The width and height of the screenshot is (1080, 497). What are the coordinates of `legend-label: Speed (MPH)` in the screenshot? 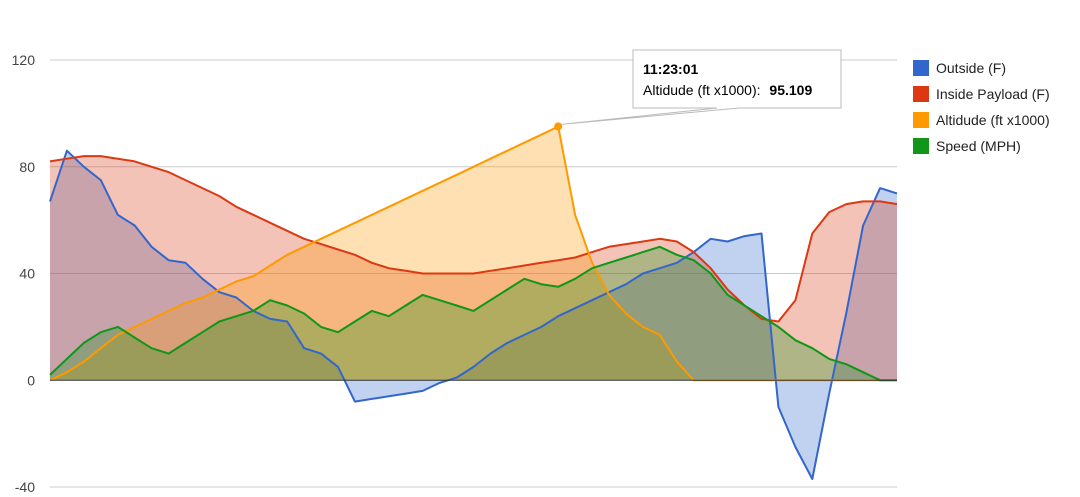 It's located at (978, 146).